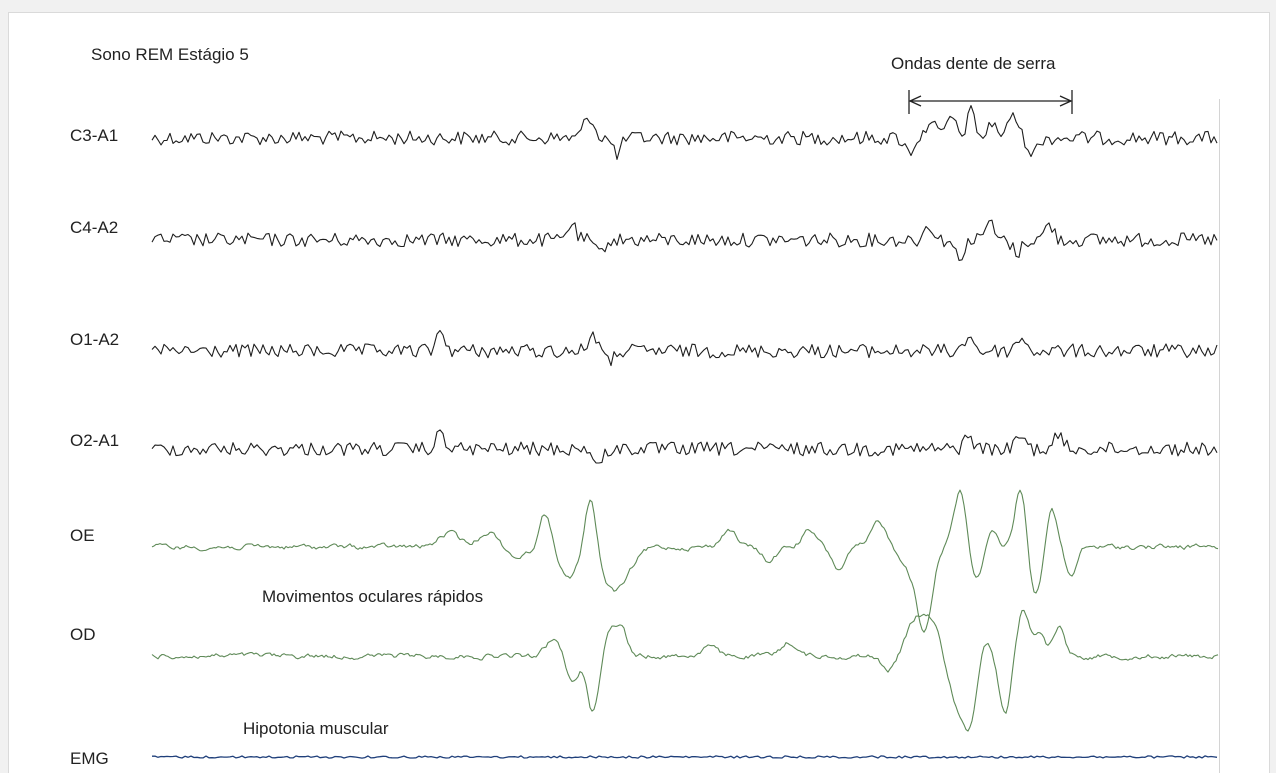 The image size is (1276, 773). What do you see at coordinates (95, 339) in the screenshot?
I see `channel-label-o1-a2: O1-A2` at bounding box center [95, 339].